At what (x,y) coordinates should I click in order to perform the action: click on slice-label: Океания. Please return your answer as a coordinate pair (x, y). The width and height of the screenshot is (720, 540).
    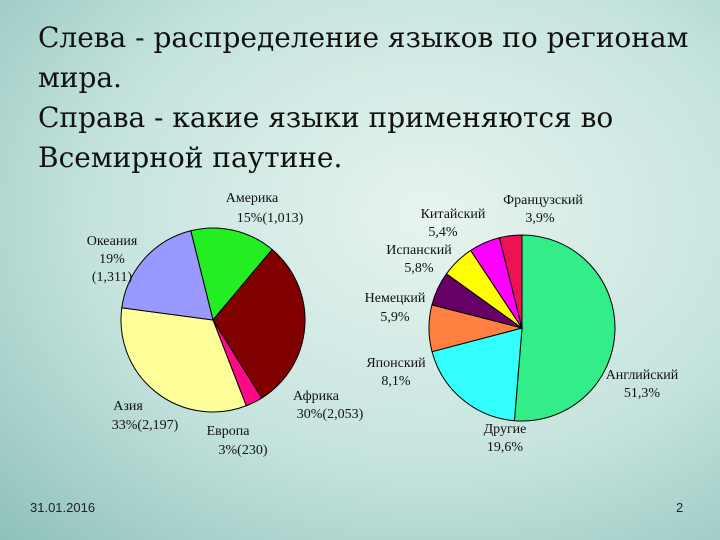
    Looking at the image, I should click on (112, 241).